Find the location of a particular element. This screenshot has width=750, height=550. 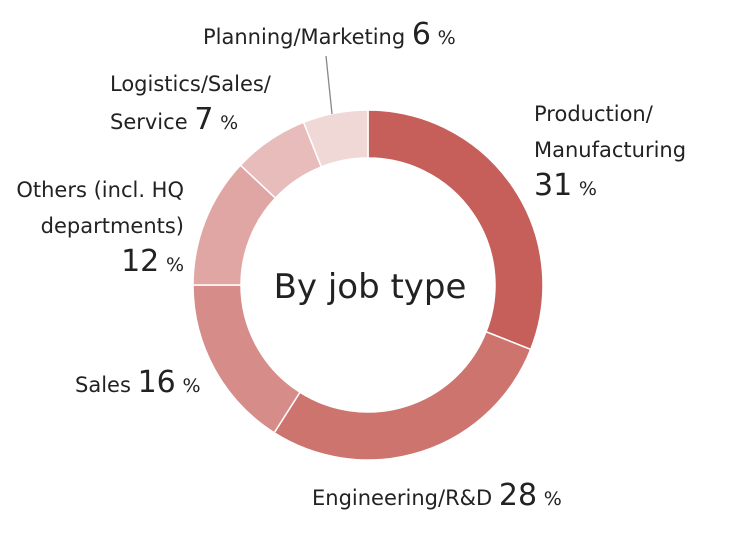

value-others: 12 is located at coordinates (140, 261).